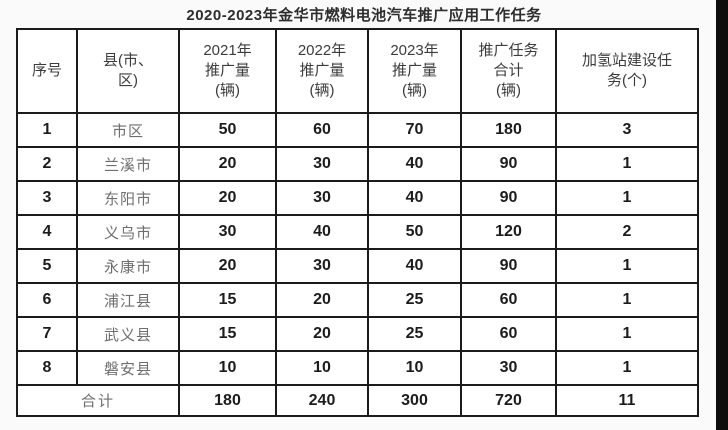 The width and height of the screenshot is (728, 430). I want to click on cell-total: 120, so click(508, 232).